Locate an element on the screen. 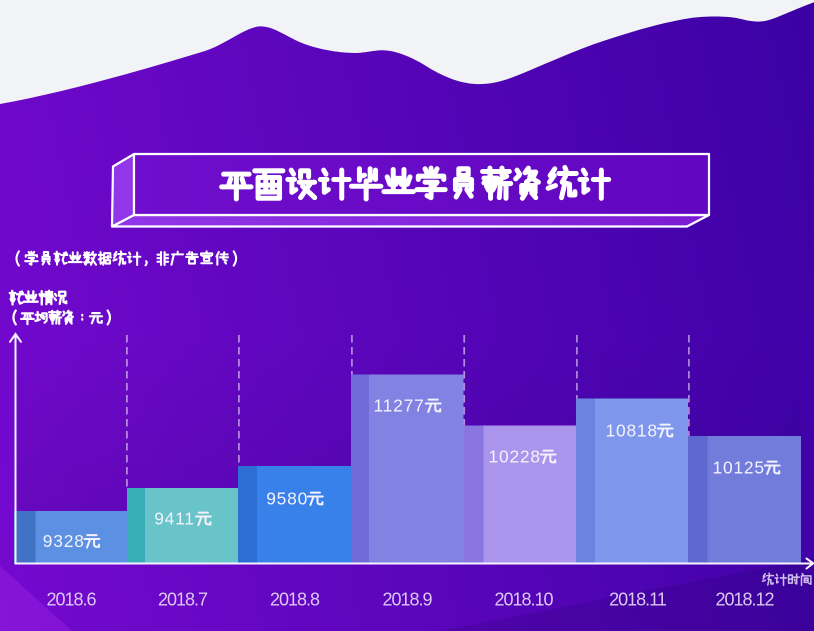 The image size is (814, 631). svg-text: 10228 is located at coordinates (515, 457).